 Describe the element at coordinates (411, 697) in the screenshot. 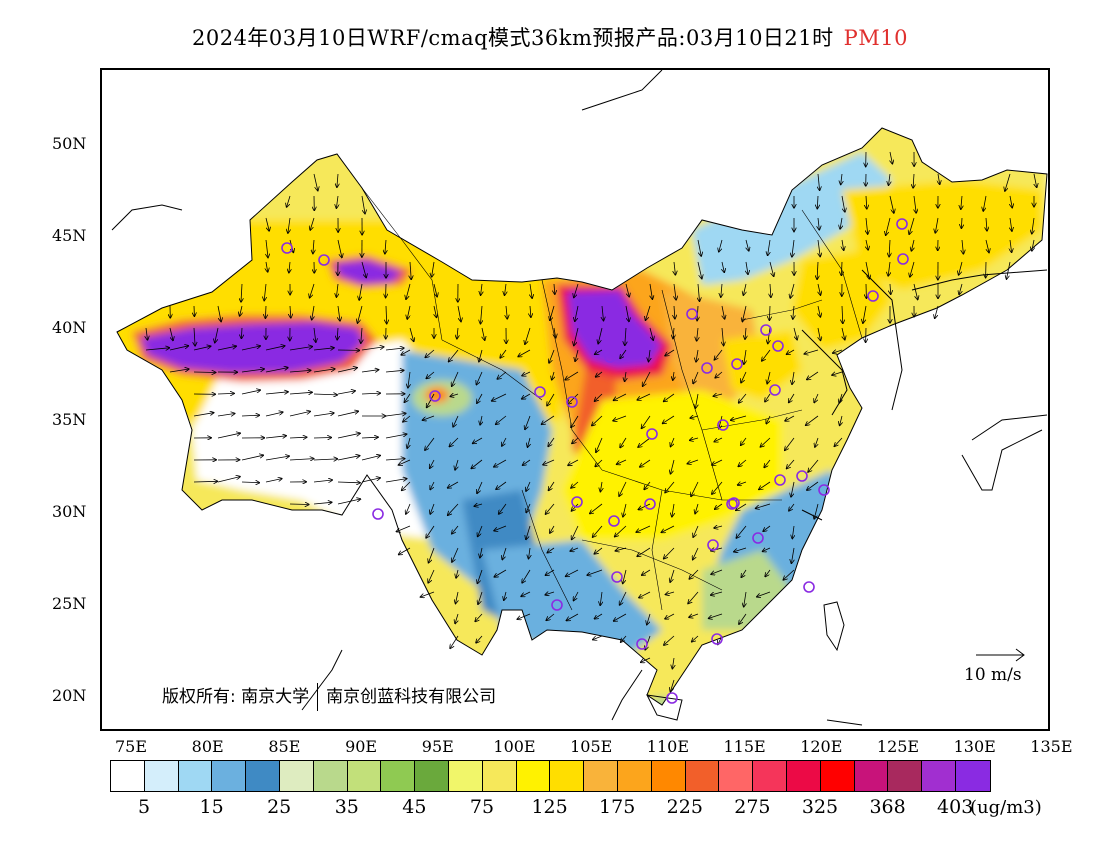

I see `copyright-org2: 南京创蓝科技有限公司` at that location.